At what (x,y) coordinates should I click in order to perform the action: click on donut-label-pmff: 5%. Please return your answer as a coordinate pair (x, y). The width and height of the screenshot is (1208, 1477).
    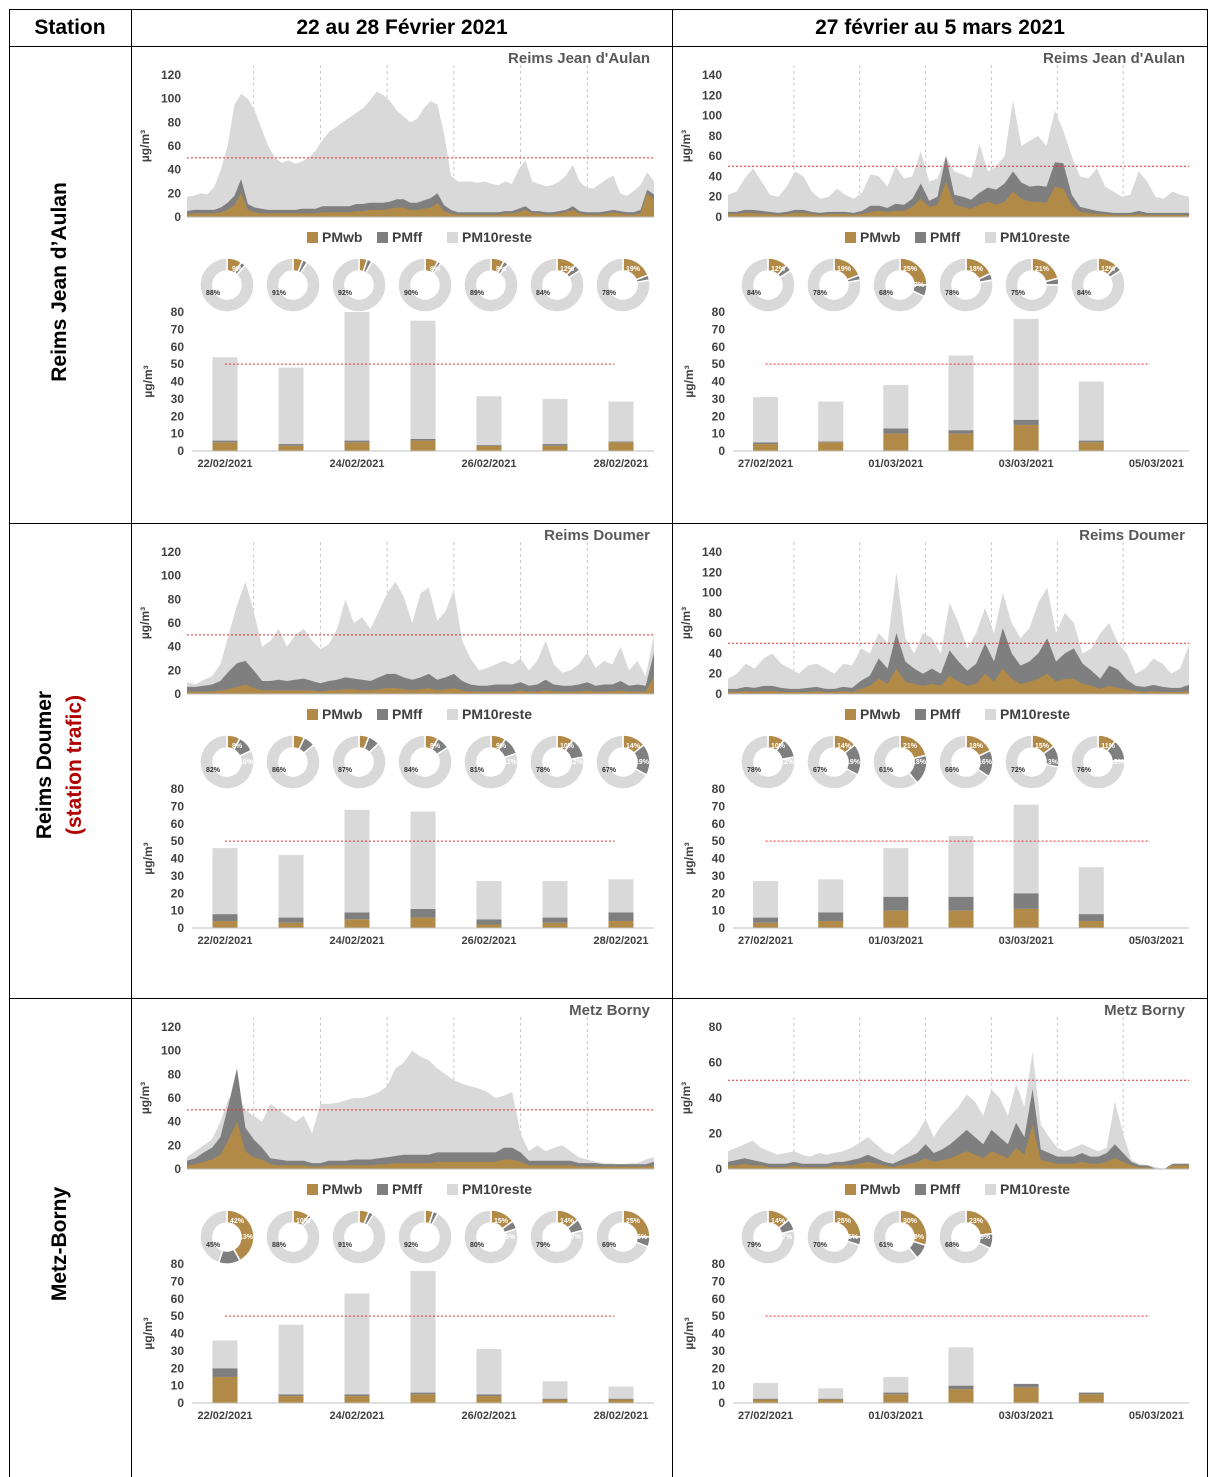
    Looking at the image, I should click on (853, 1237).